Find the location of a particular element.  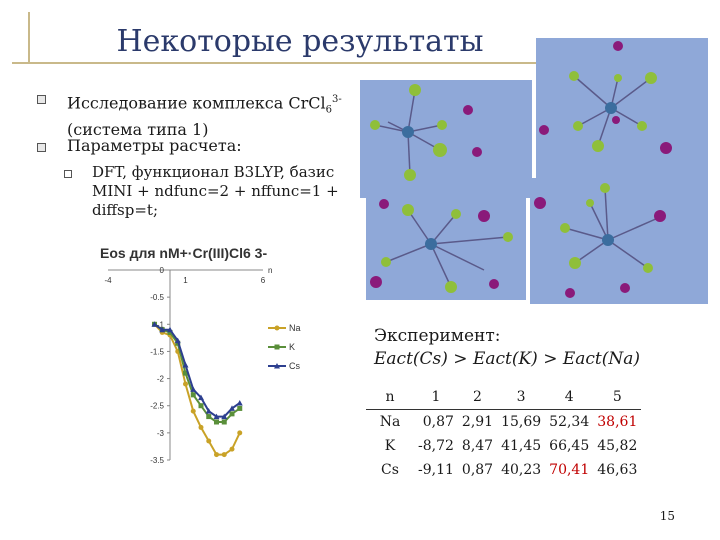

chart-x-tick-label: 1 is located at coordinates (185, 280).